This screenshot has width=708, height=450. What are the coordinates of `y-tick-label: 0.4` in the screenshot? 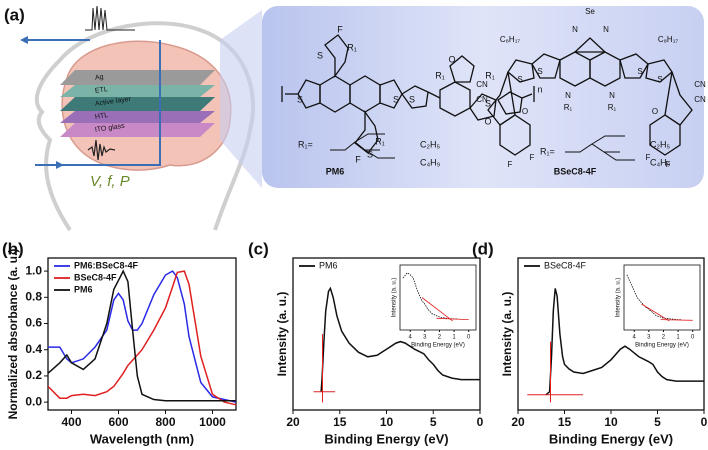 It's located at (33, 349).